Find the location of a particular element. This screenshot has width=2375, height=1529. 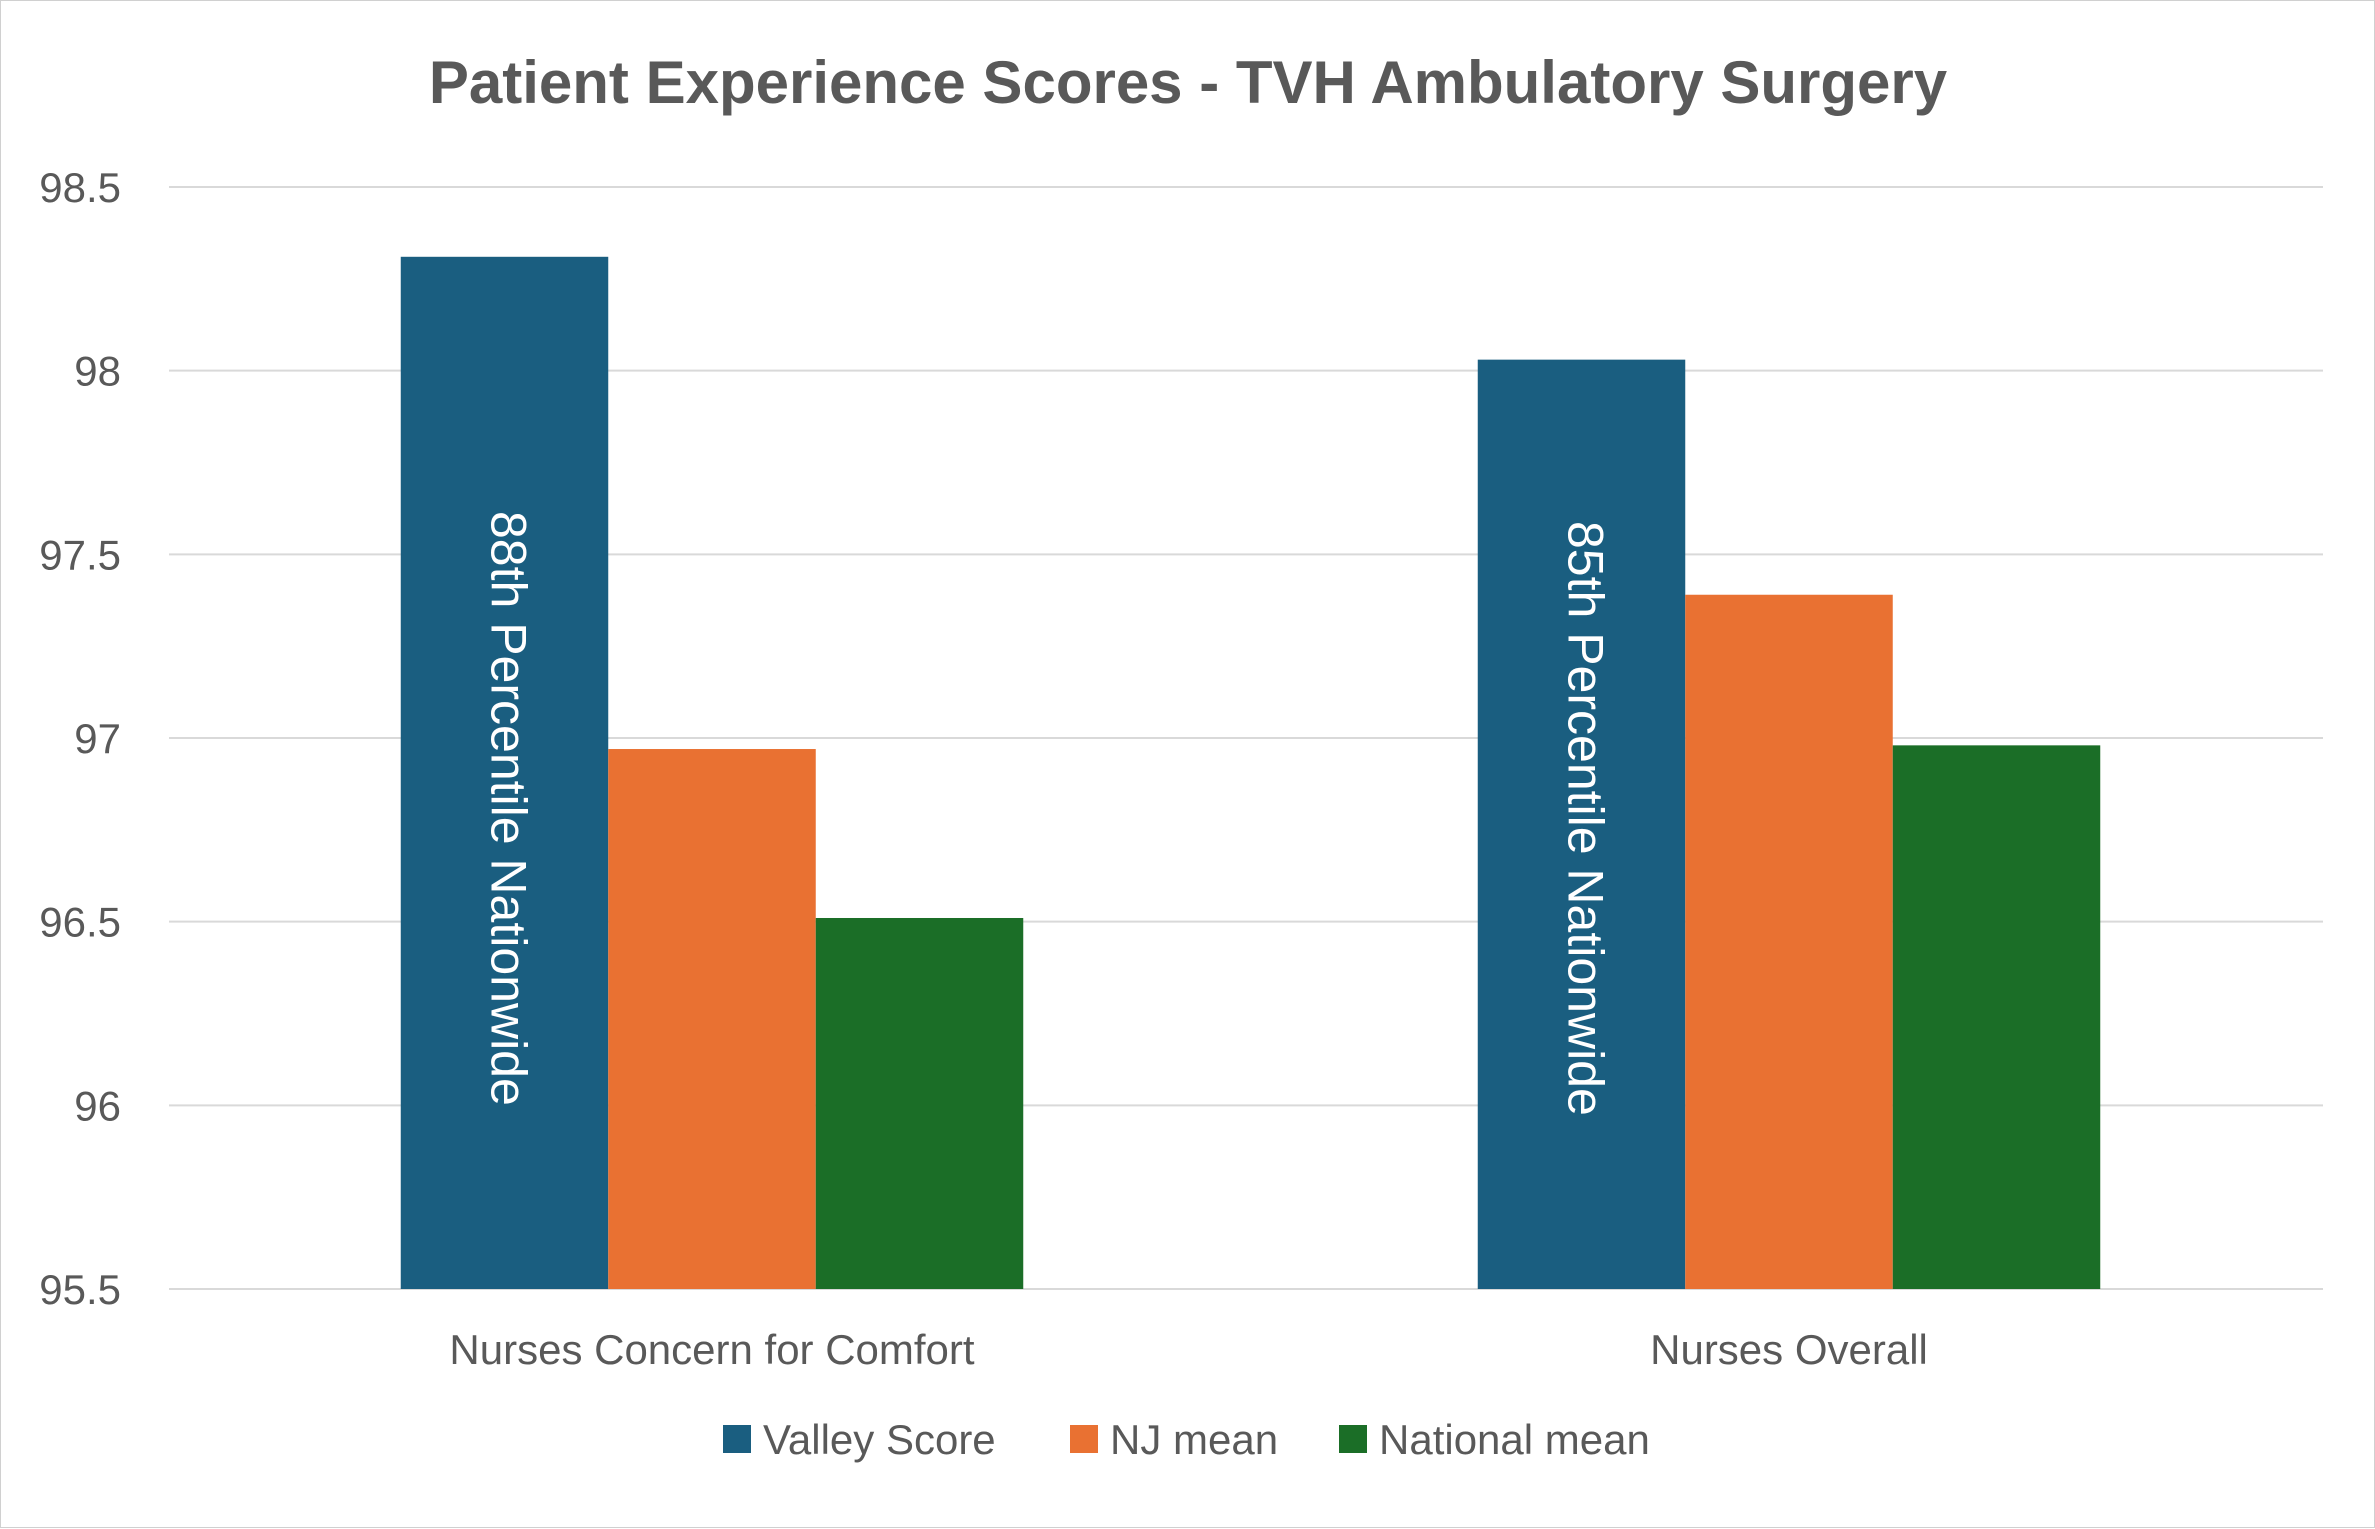

legend-label: NJ mean is located at coordinates (1194, 1439).